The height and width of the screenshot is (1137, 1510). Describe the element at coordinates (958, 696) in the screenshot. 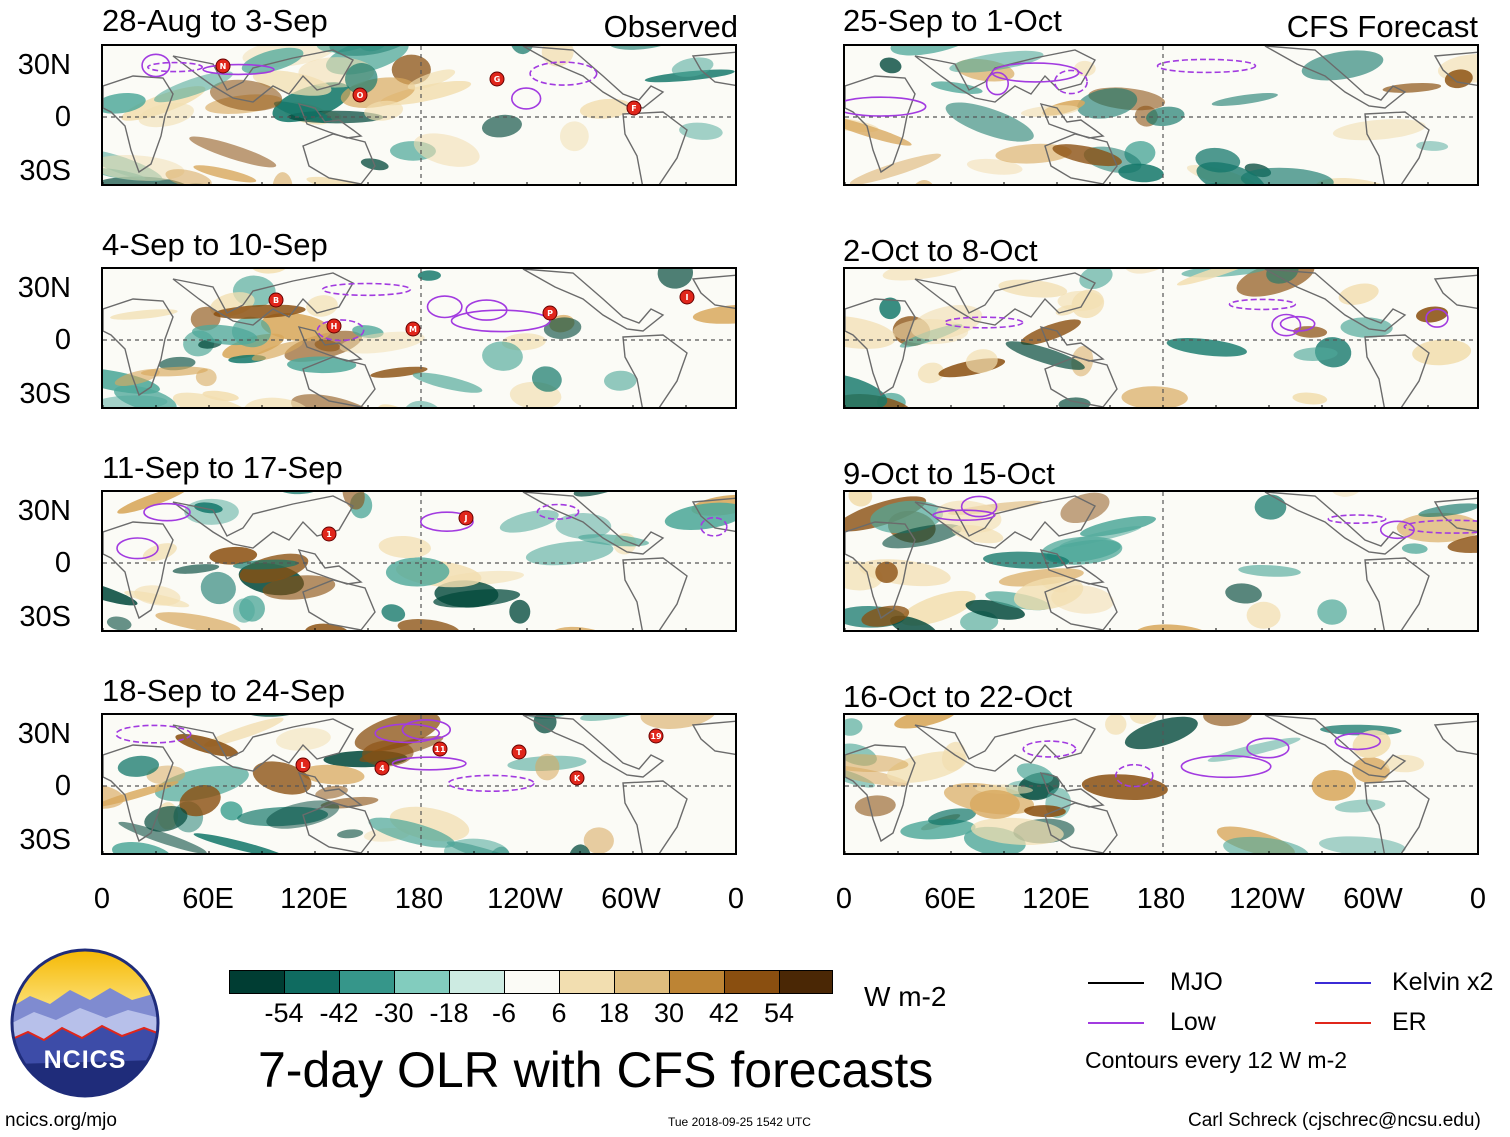

I see `panel-title-fcst-4: 16-Oct to 22-Oct` at that location.